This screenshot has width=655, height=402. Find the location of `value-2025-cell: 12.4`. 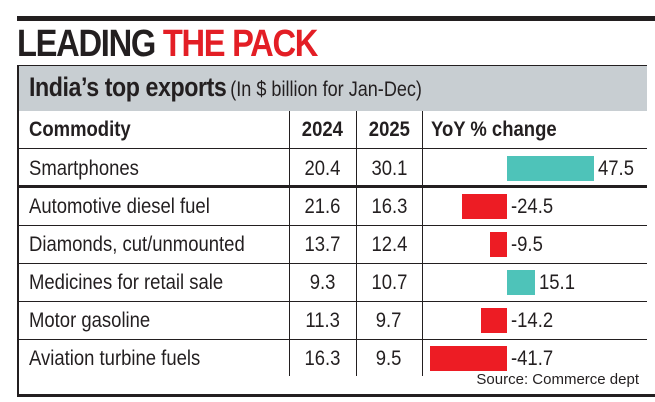

value-2025-cell: 12.4 is located at coordinates (389, 244).